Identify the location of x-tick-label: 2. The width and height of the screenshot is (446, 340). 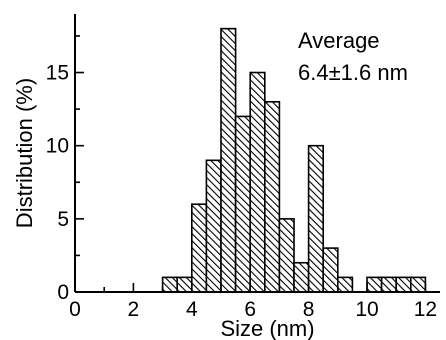
(134, 309).